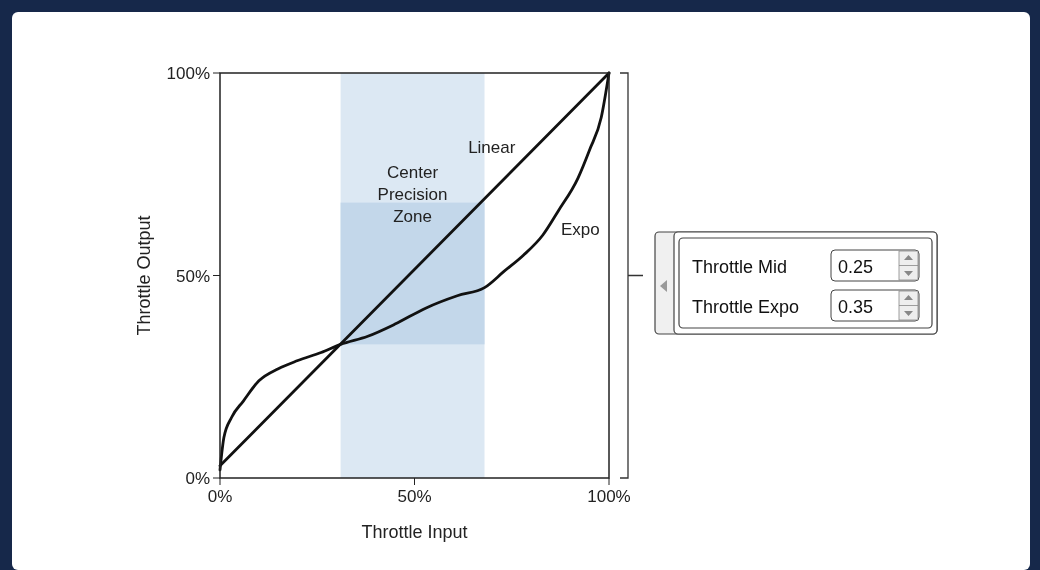  Describe the element at coordinates (746, 307) in the screenshot. I see `text: Throttle Expo` at that location.